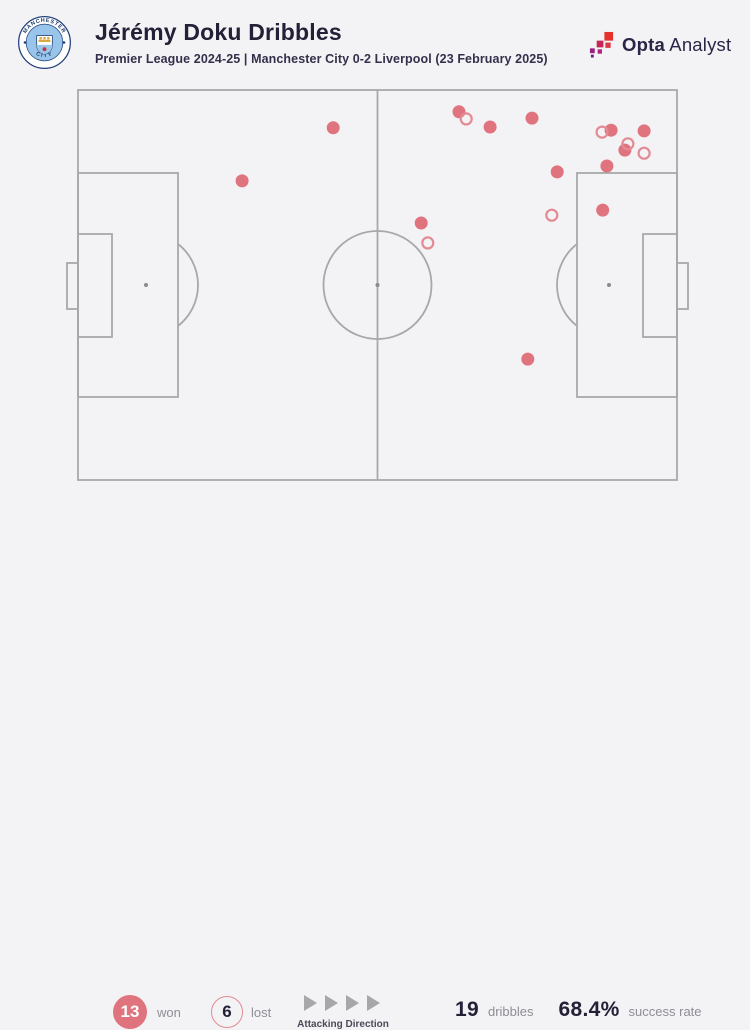 Image resolution: width=750 pixels, height=1030 pixels. I want to click on center-spot, so click(377, 285).